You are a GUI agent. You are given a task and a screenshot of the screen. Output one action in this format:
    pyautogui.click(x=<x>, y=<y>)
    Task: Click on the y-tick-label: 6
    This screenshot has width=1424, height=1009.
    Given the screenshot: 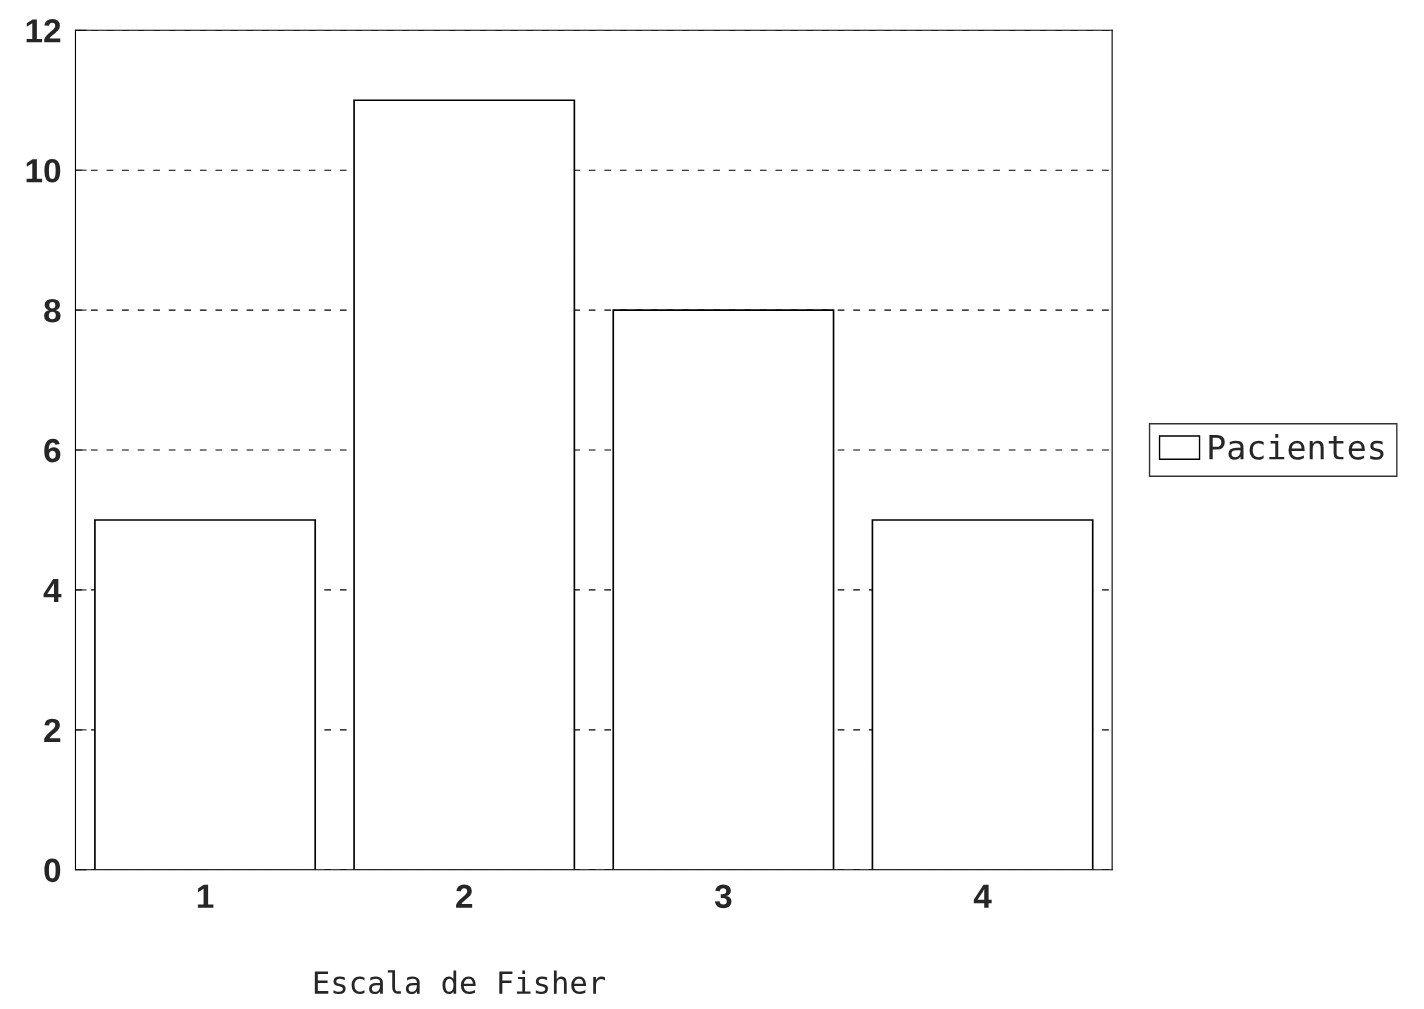 What is the action you would take?
    pyautogui.click(x=52, y=450)
    